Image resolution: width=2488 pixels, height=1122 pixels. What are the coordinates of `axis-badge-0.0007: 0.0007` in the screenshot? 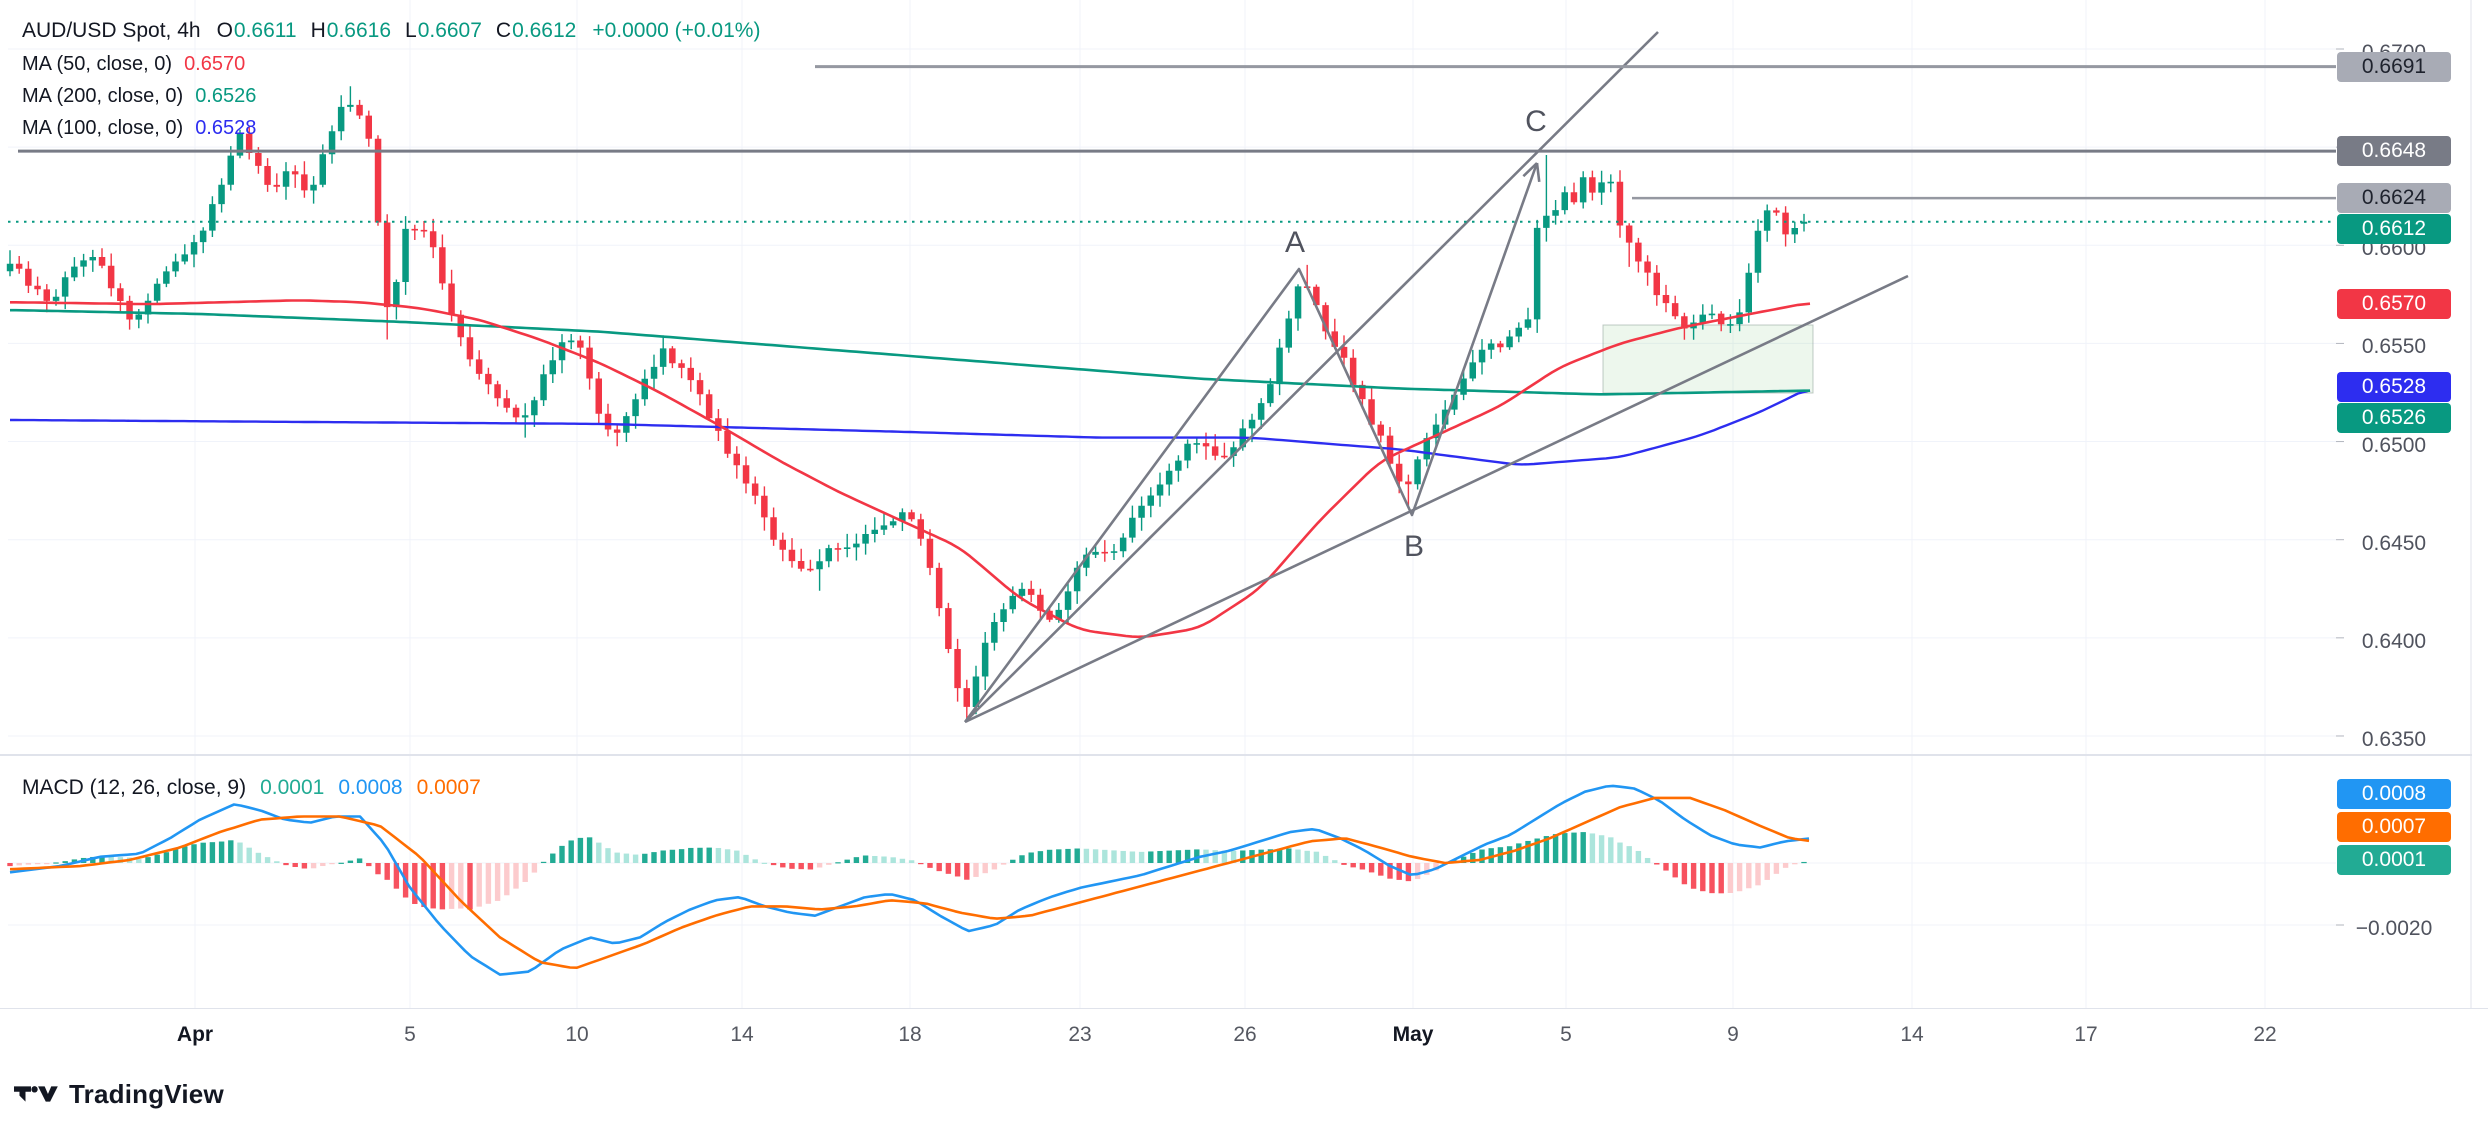 It's located at (2394, 826).